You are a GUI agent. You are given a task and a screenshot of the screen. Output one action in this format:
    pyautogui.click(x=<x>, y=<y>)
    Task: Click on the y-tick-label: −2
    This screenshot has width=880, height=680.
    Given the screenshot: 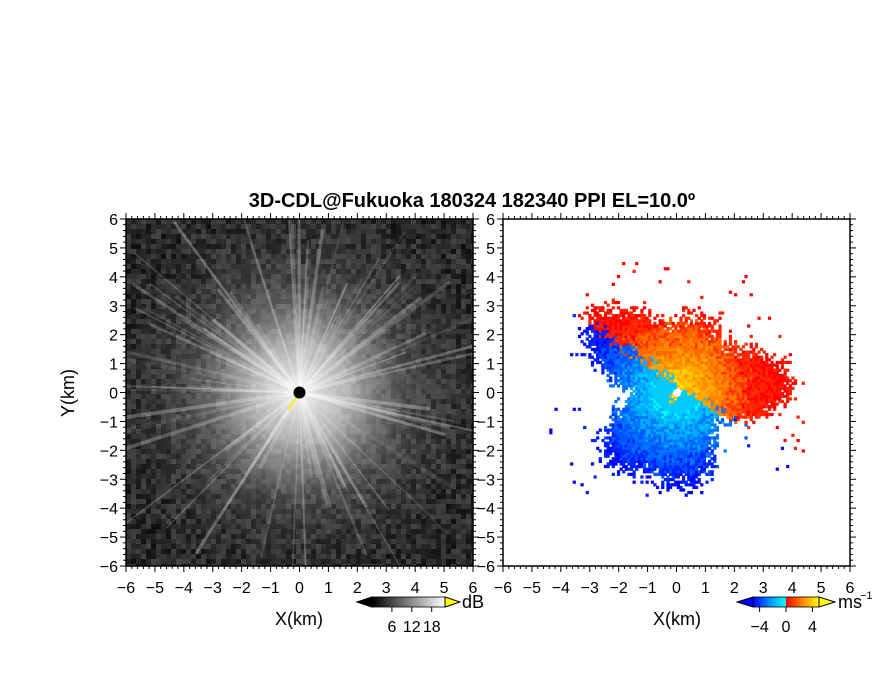 What is the action you would take?
    pyautogui.click(x=109, y=451)
    